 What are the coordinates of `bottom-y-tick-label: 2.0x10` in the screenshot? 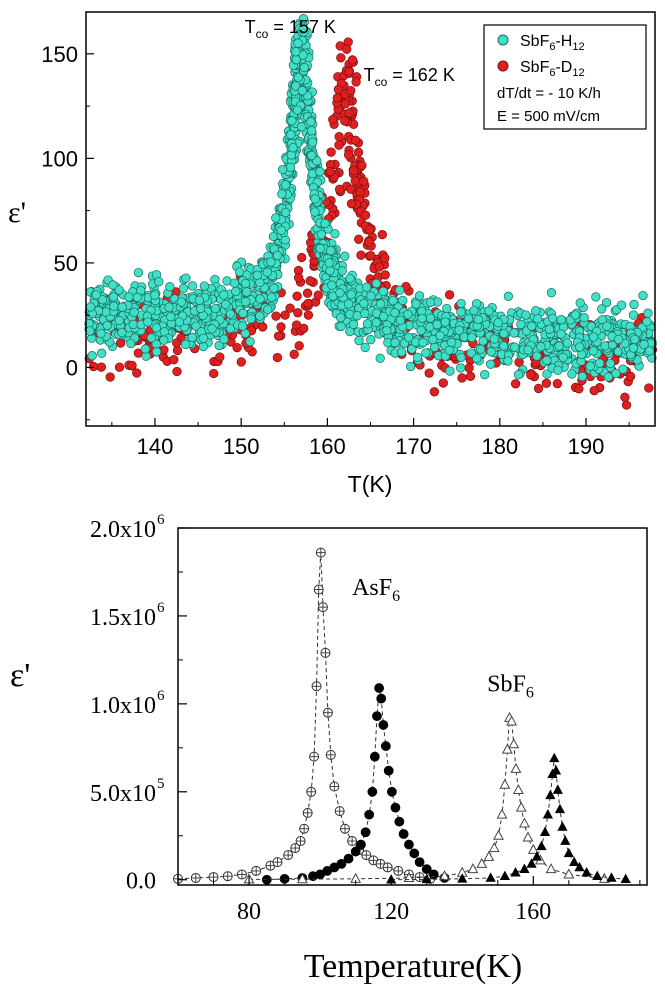 It's located at (123, 530).